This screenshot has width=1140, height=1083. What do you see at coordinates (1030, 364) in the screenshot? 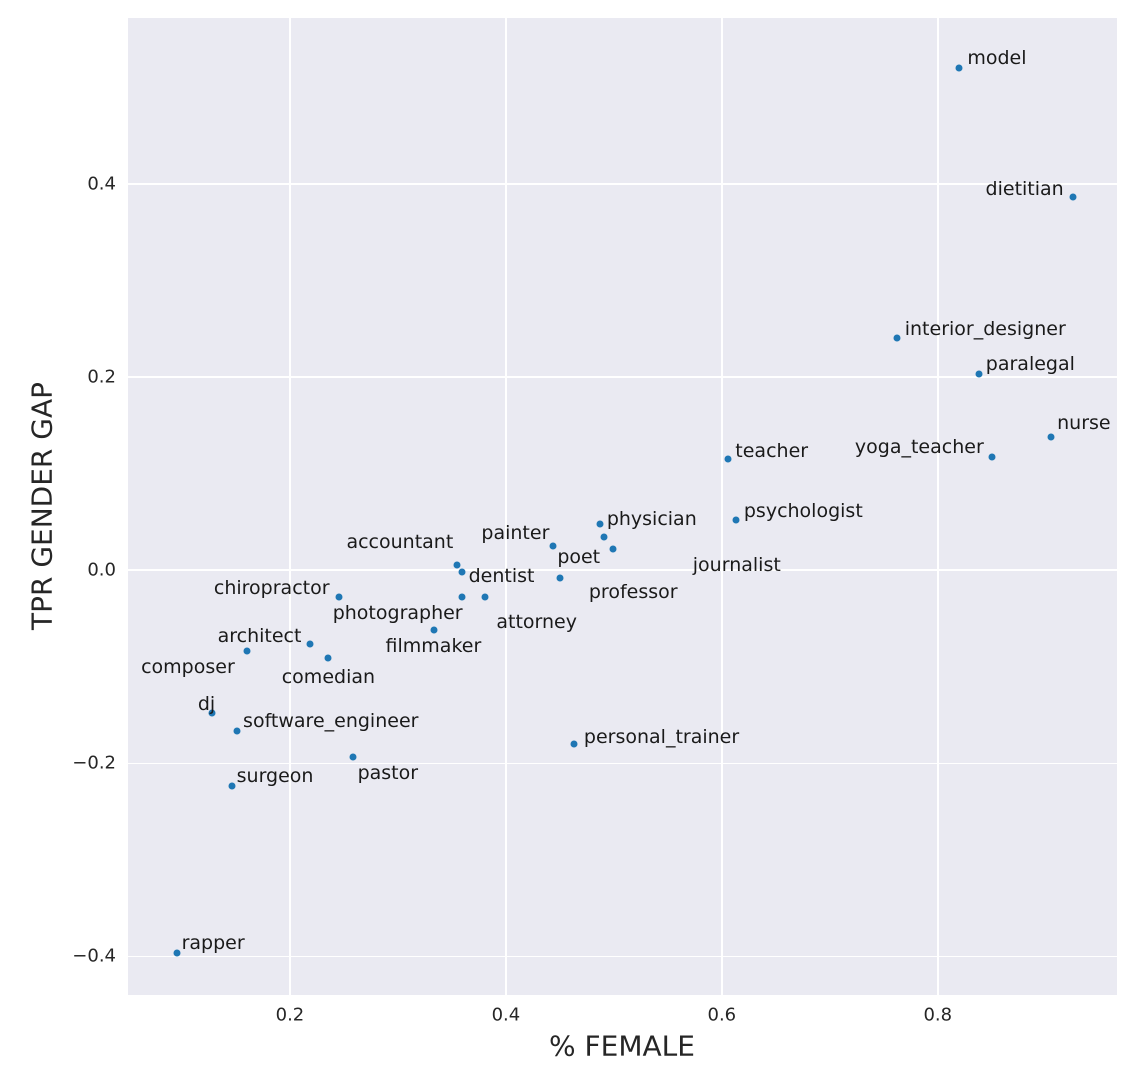
I see `point-label: paralegal` at bounding box center [1030, 364].